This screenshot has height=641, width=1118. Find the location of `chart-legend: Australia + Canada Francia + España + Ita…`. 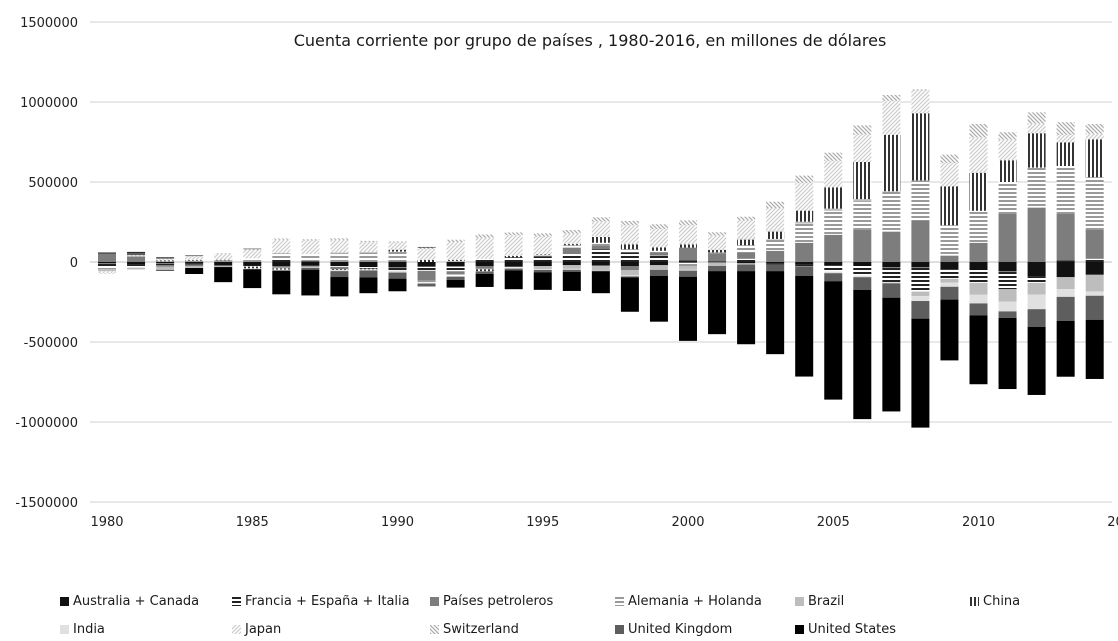

chart-legend: Australia + Canada Francia + España + Ita… is located at coordinates (585, 617).